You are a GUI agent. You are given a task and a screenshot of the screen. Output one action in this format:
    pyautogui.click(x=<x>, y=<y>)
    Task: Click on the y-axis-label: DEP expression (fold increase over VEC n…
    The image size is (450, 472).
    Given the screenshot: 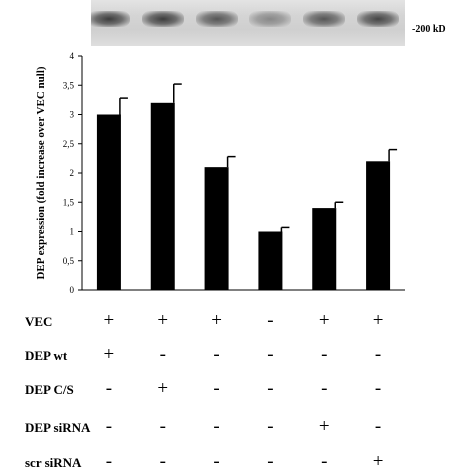 What is the action you would take?
    pyautogui.click(x=41, y=172)
    